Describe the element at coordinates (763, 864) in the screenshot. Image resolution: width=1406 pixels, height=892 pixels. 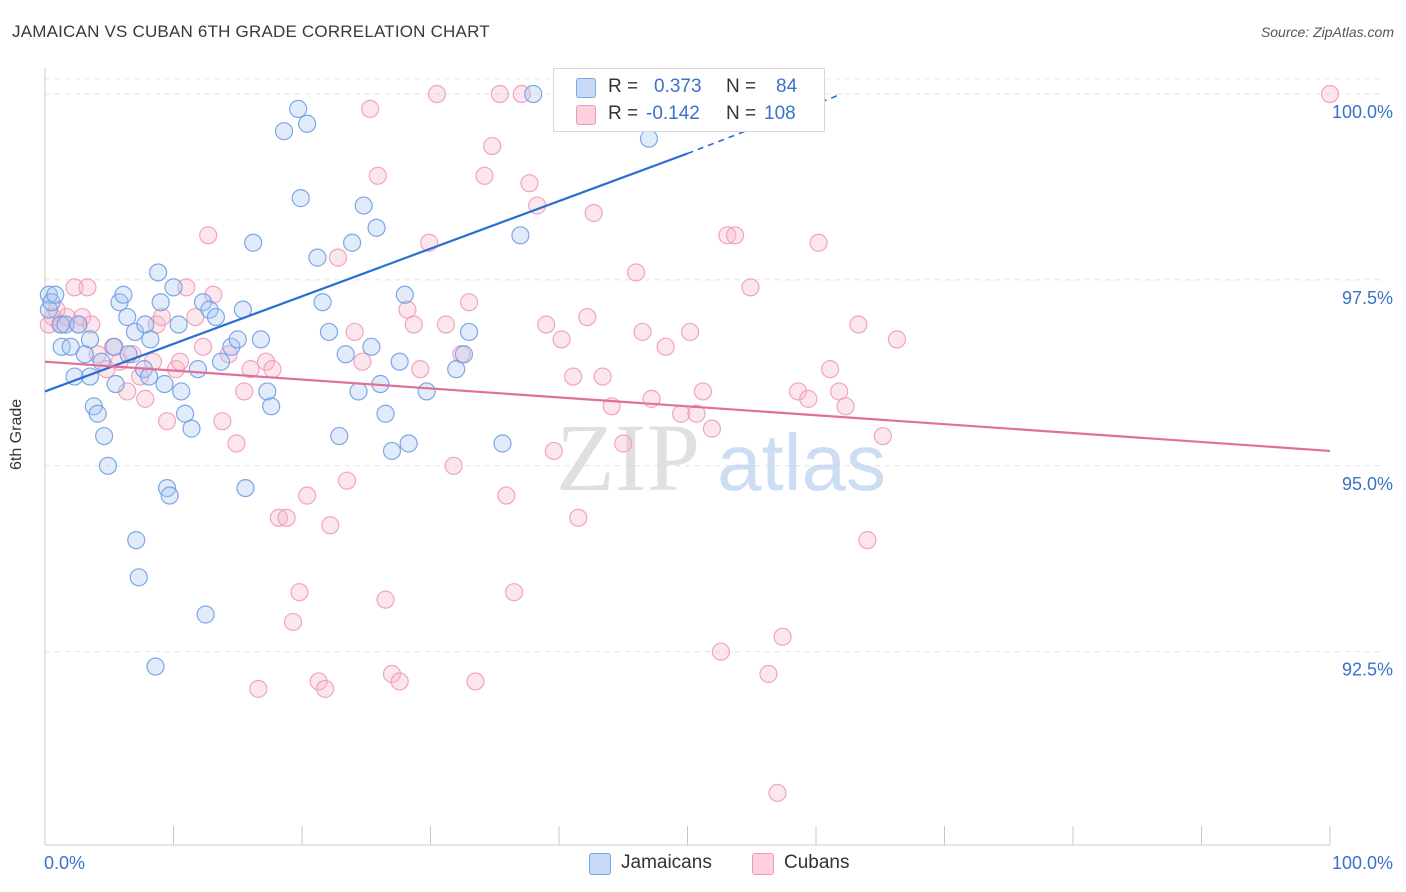
I see `cubans-legend-swatch` at that location.